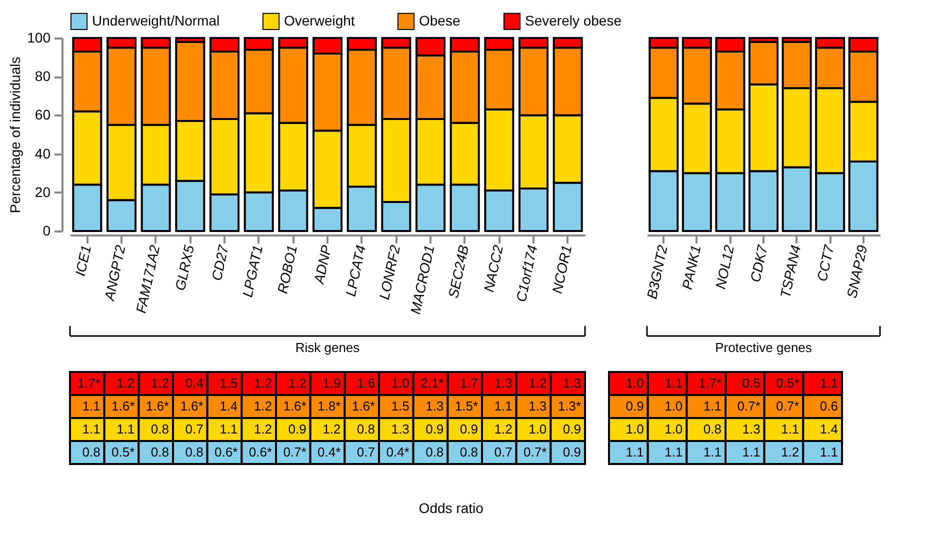 The width and height of the screenshot is (939, 533). What do you see at coordinates (39, 38) in the screenshot?
I see `y-tick-label: 100` at bounding box center [39, 38].